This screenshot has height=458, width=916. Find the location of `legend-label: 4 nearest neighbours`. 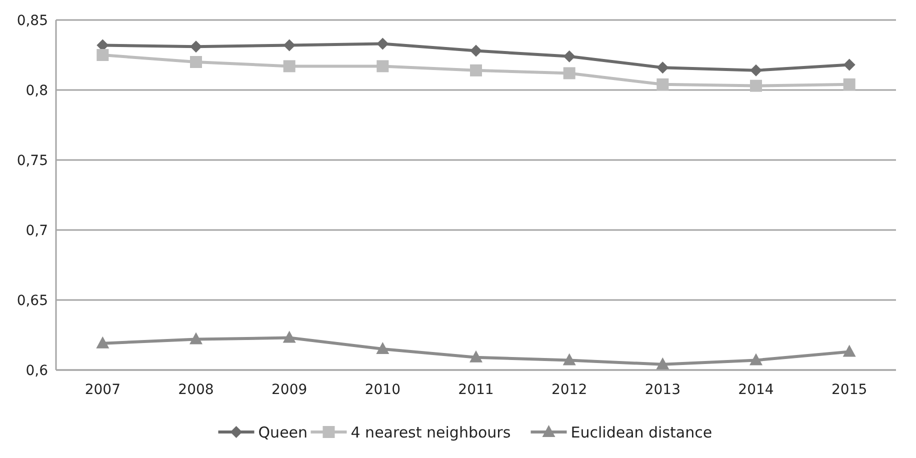

legend-label: 4 nearest neighbours is located at coordinates (430, 432).